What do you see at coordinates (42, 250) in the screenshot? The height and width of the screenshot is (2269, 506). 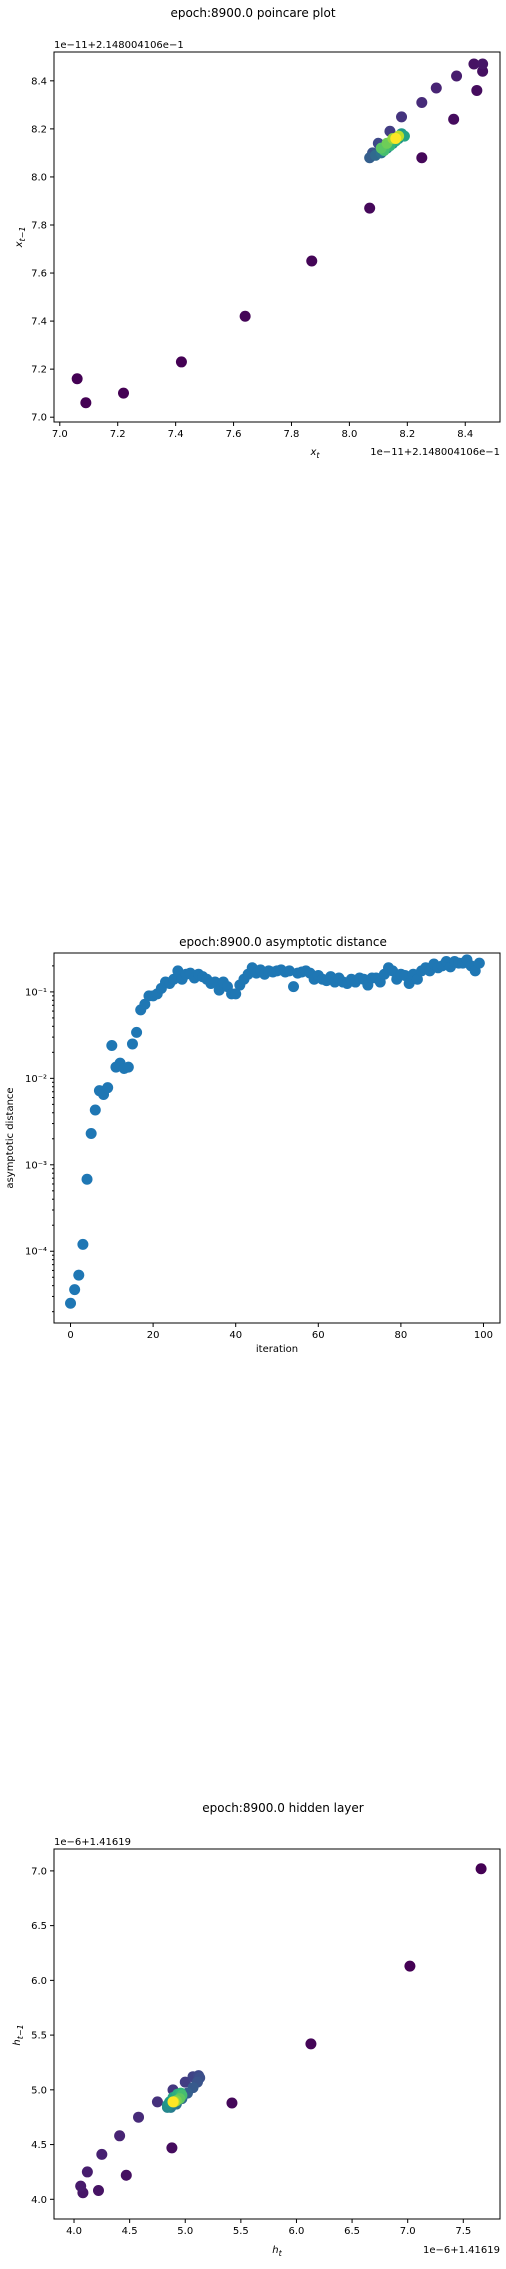 I see `poincare-y-ticks: 7.0 7.2 7.4 7.6 7.8 8.0 8.2 8.4` at bounding box center [42, 250].